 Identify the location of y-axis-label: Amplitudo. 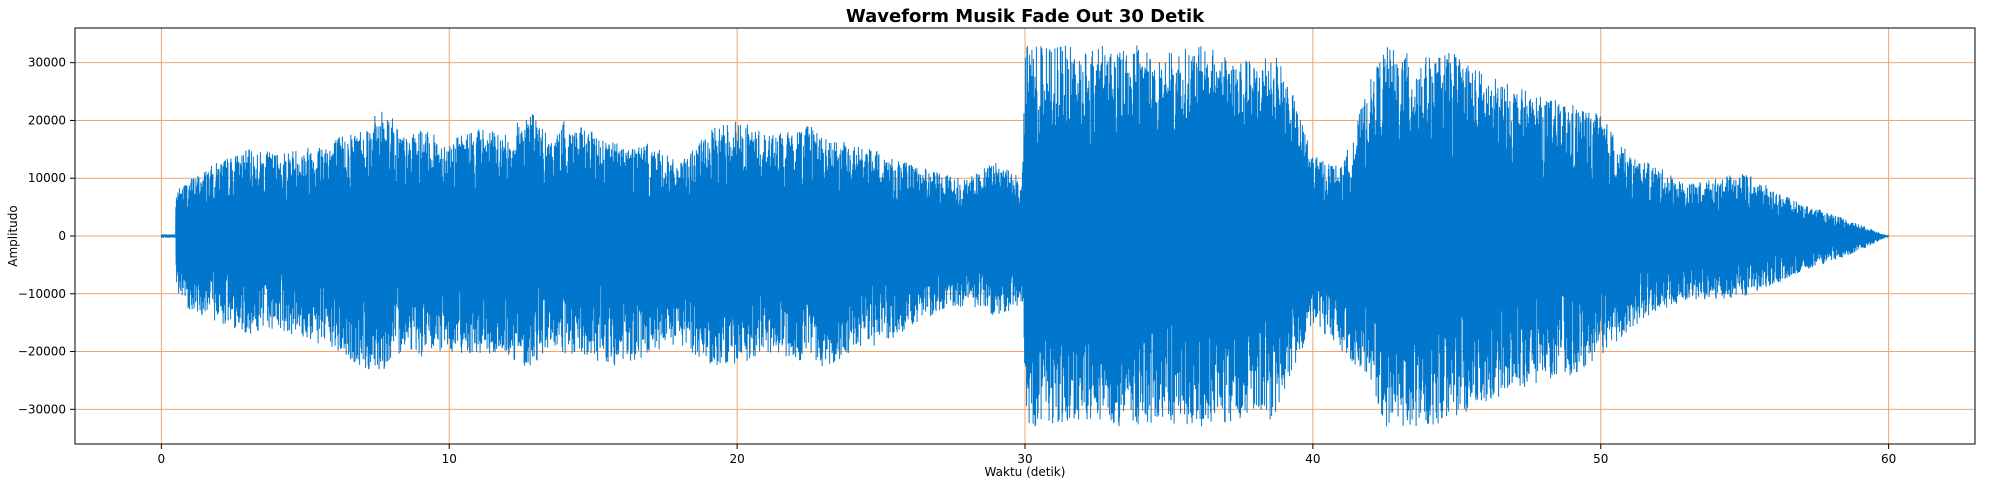
(13, 235).